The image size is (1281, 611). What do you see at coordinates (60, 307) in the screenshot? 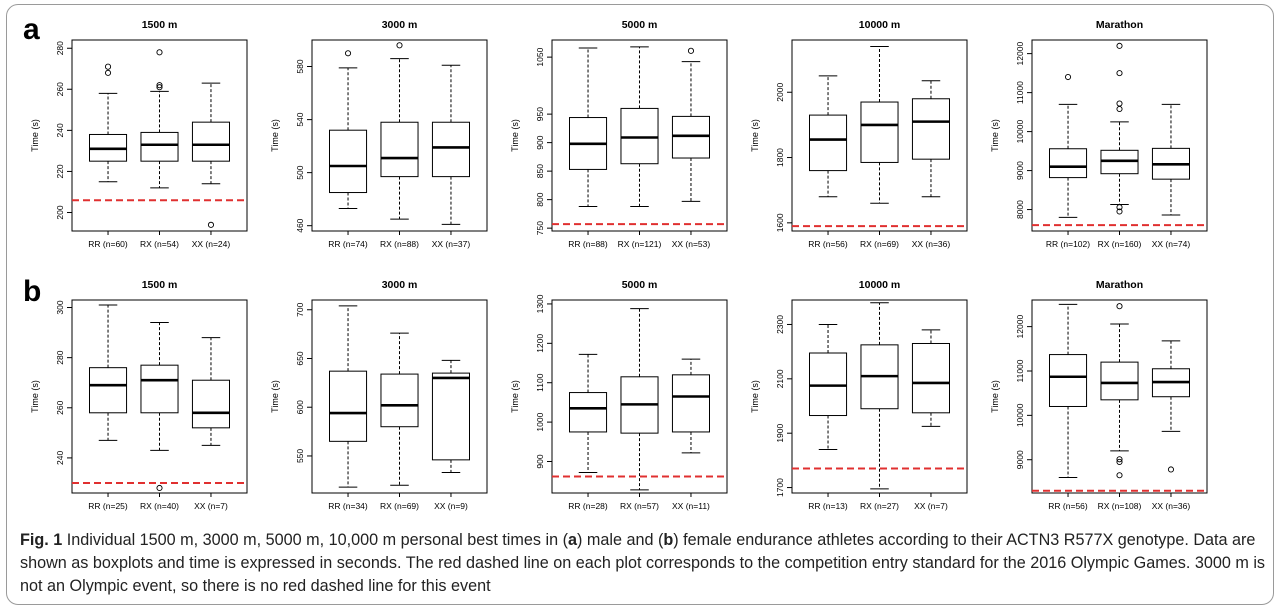
I see `y-tick-label: 300` at bounding box center [60, 307].